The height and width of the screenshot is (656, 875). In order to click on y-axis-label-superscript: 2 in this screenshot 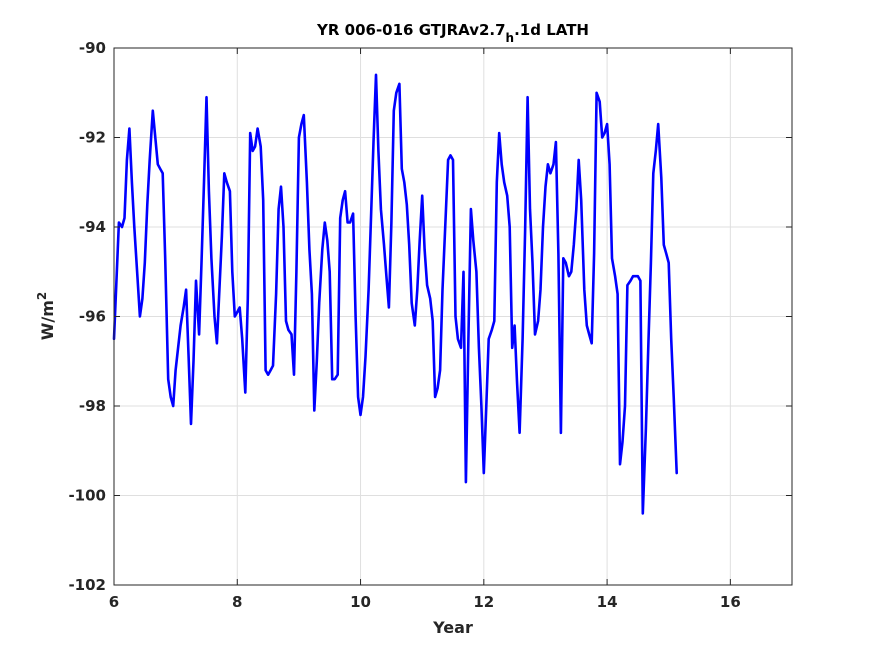, I will do `click(42, 296)`.